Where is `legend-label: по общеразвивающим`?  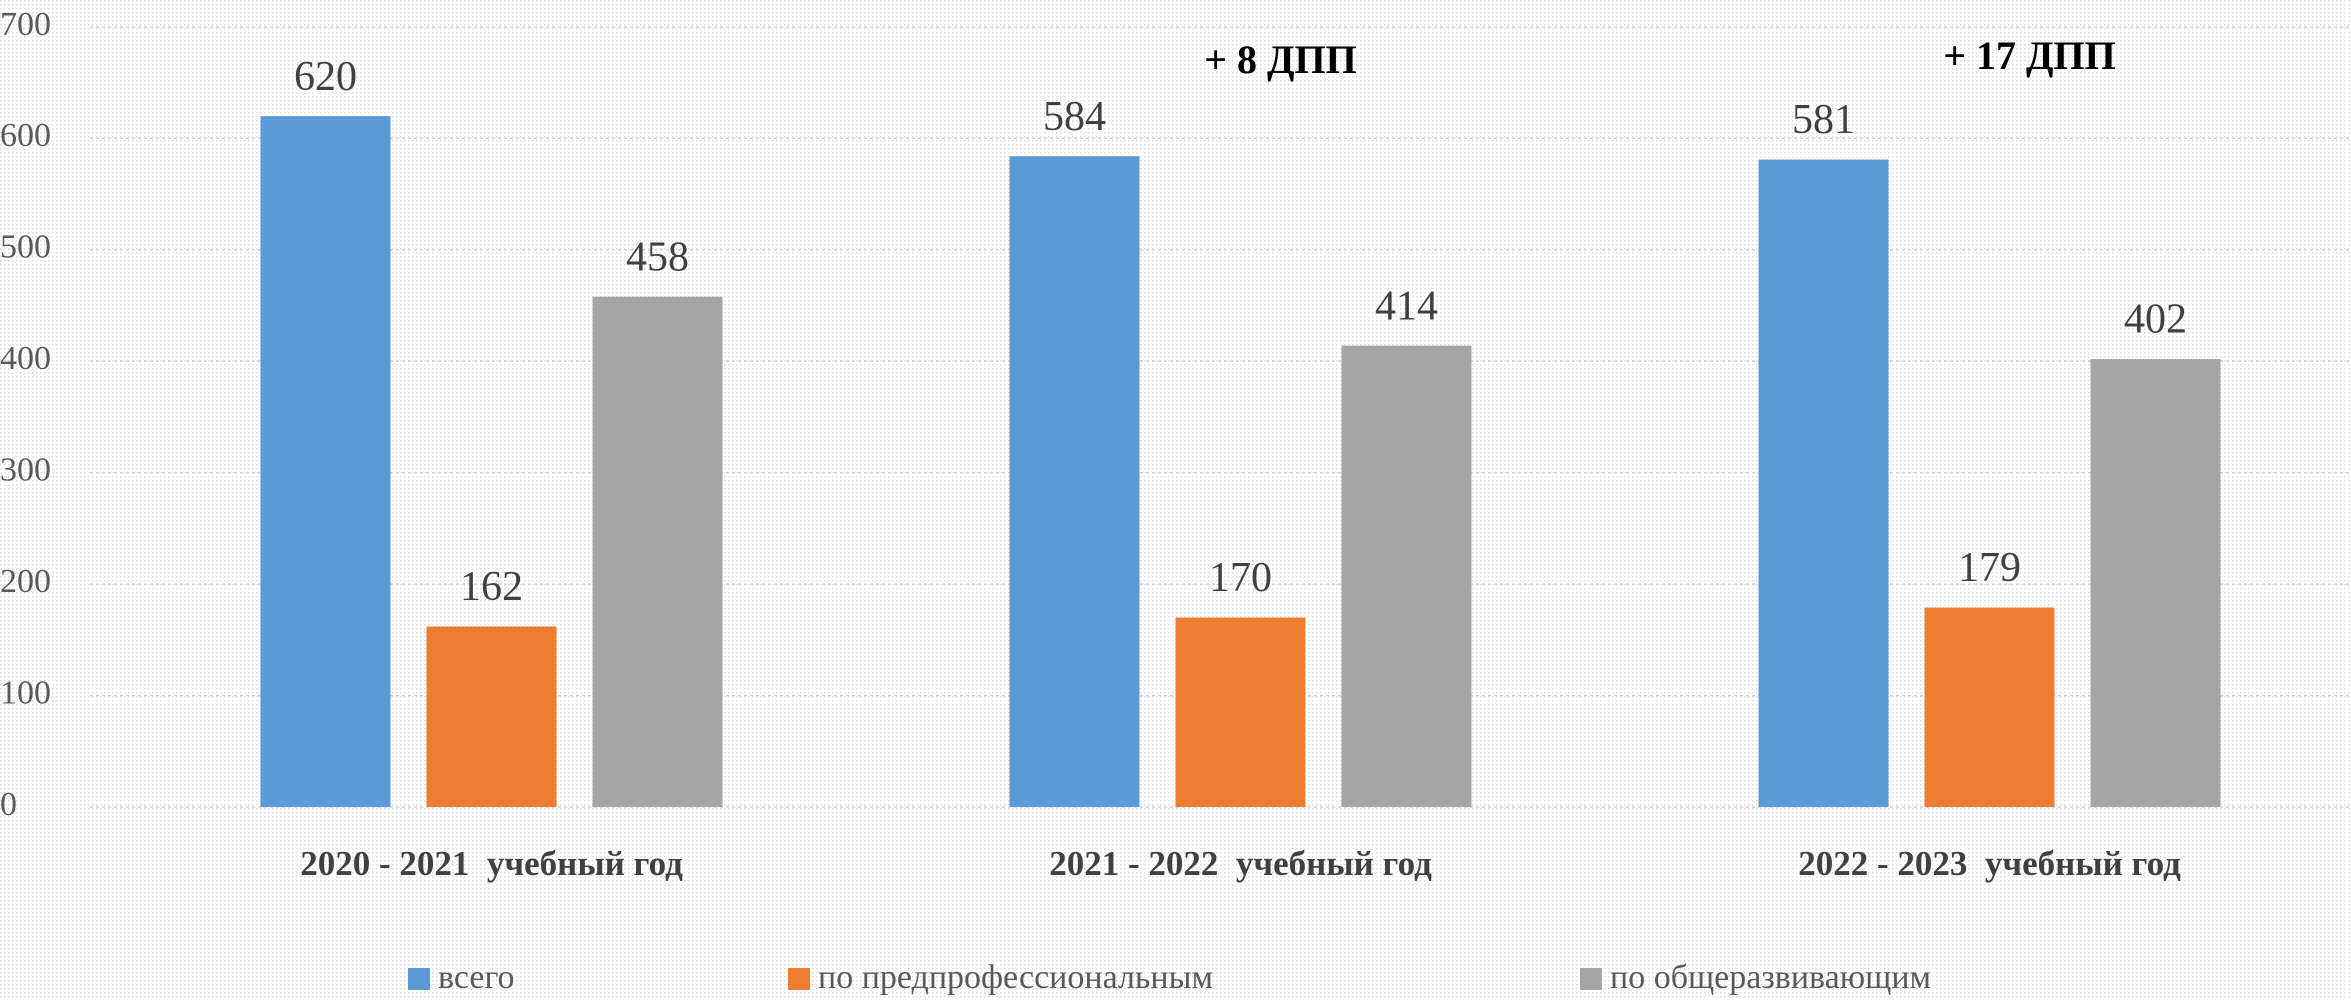
legend-label: по общеразвивающим is located at coordinates (1770, 977).